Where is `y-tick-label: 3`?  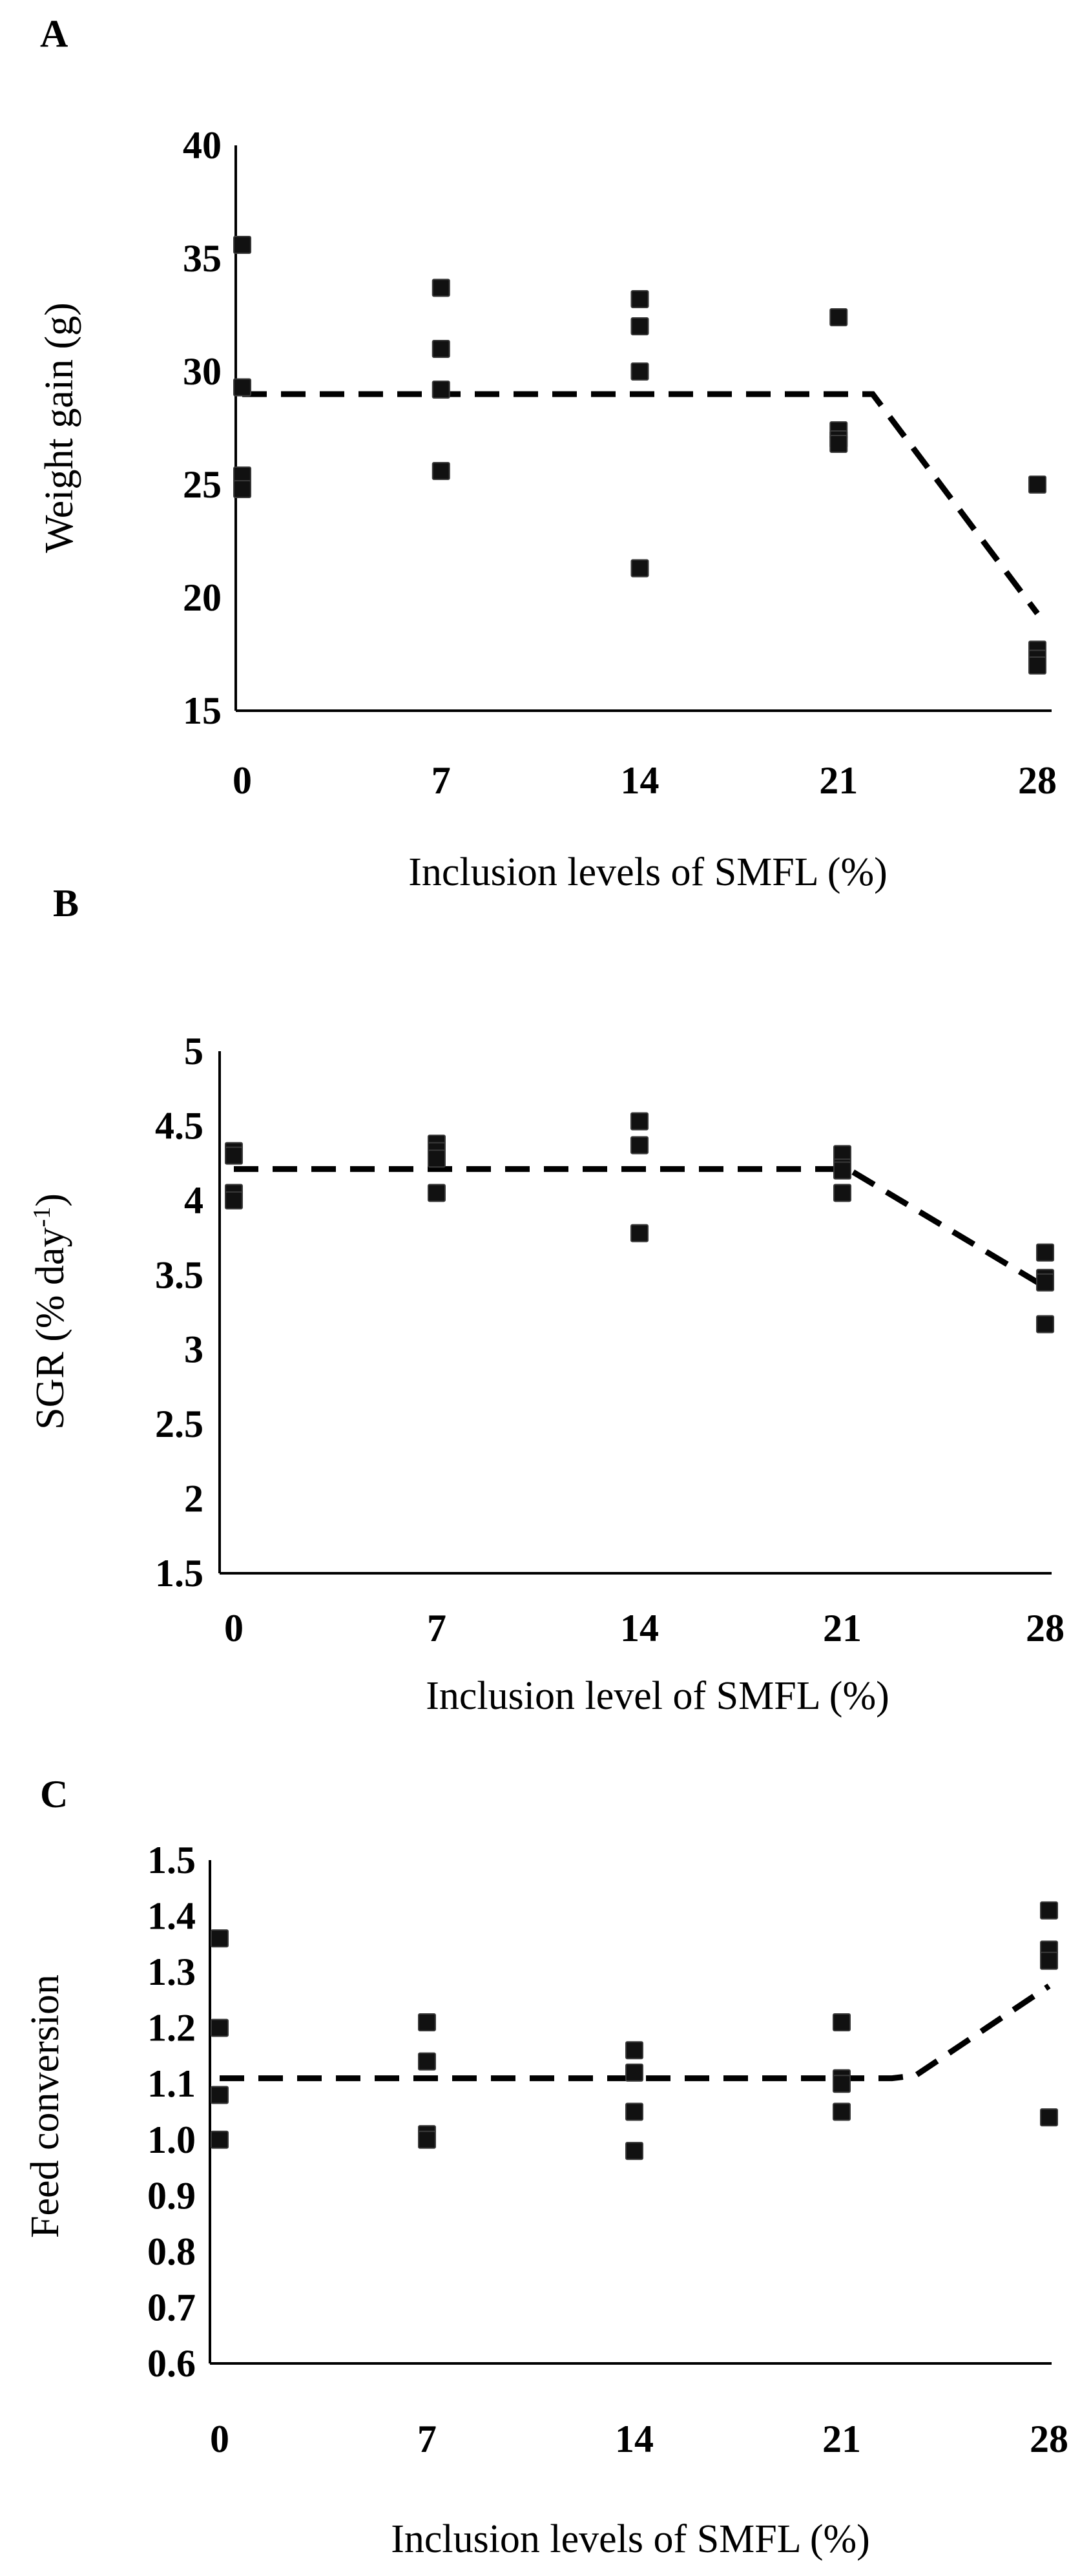
y-tick-label: 3 is located at coordinates (193, 1349).